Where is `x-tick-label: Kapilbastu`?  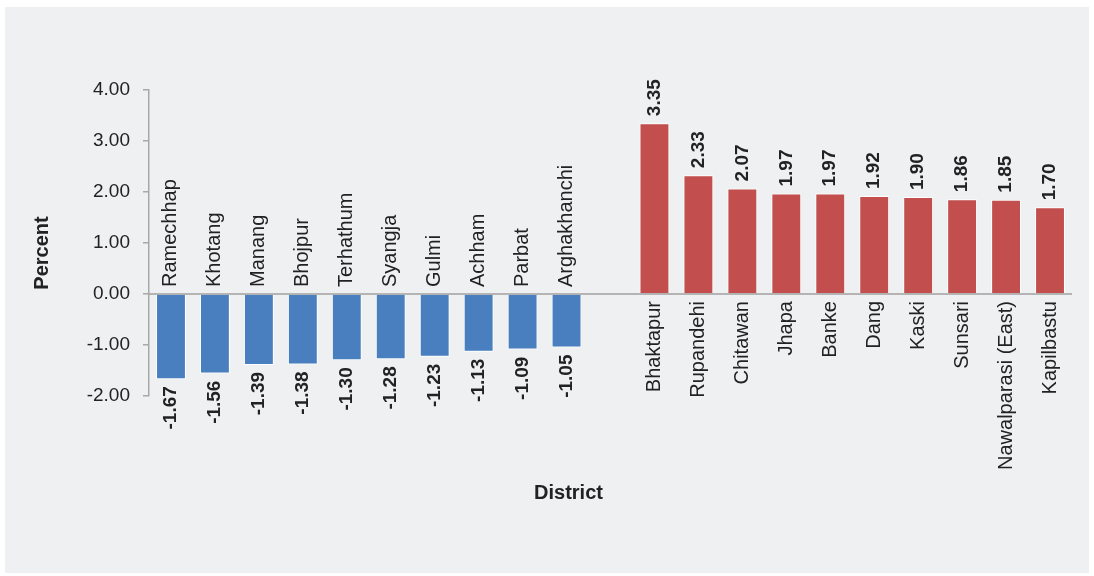
x-tick-label: Kapilbastu is located at coordinates (1048, 348).